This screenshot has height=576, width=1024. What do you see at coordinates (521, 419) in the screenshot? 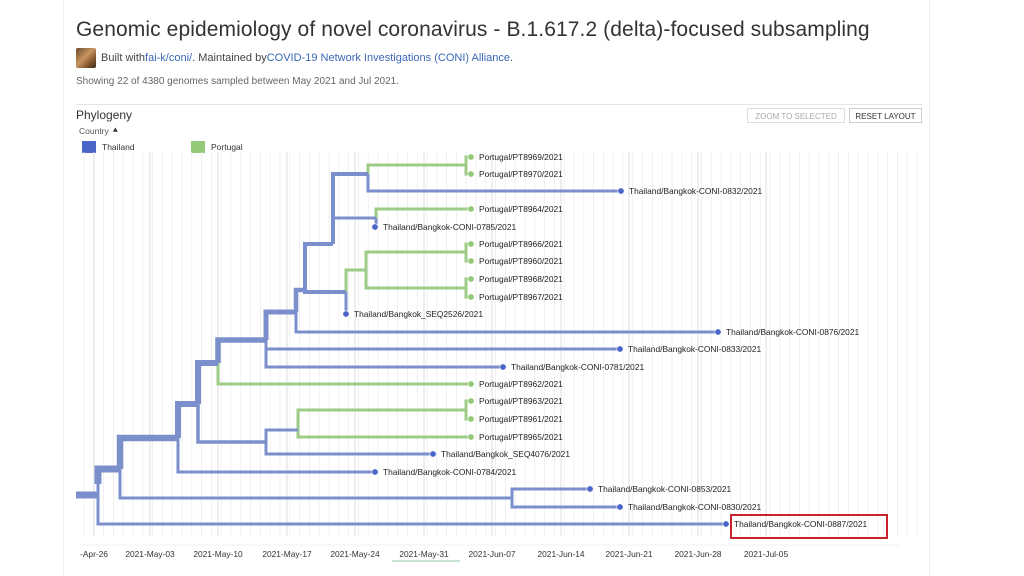
I see `tip-label: Portugal/PT8961/2021` at bounding box center [521, 419].